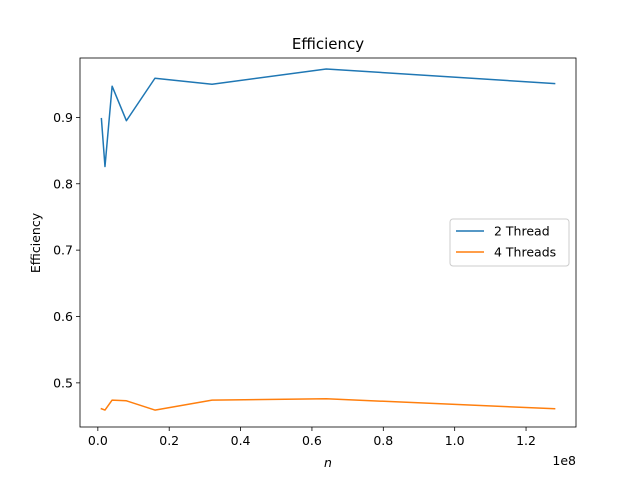  I want to click on x-axis-ticks: 0.0 0.2 0.4 0.6 0.8 1.0 1.2, so click(312, 437).